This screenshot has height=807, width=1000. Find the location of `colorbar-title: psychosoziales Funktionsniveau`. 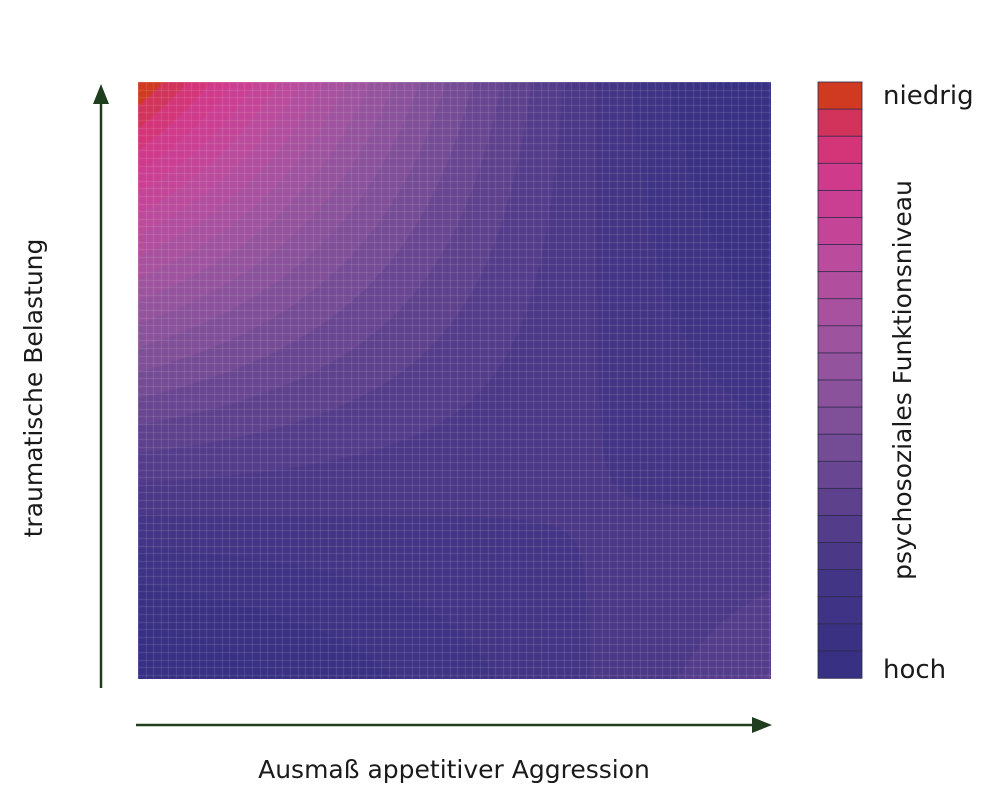

colorbar-title: psychosoziales Funktionsniveau is located at coordinates (902, 380).